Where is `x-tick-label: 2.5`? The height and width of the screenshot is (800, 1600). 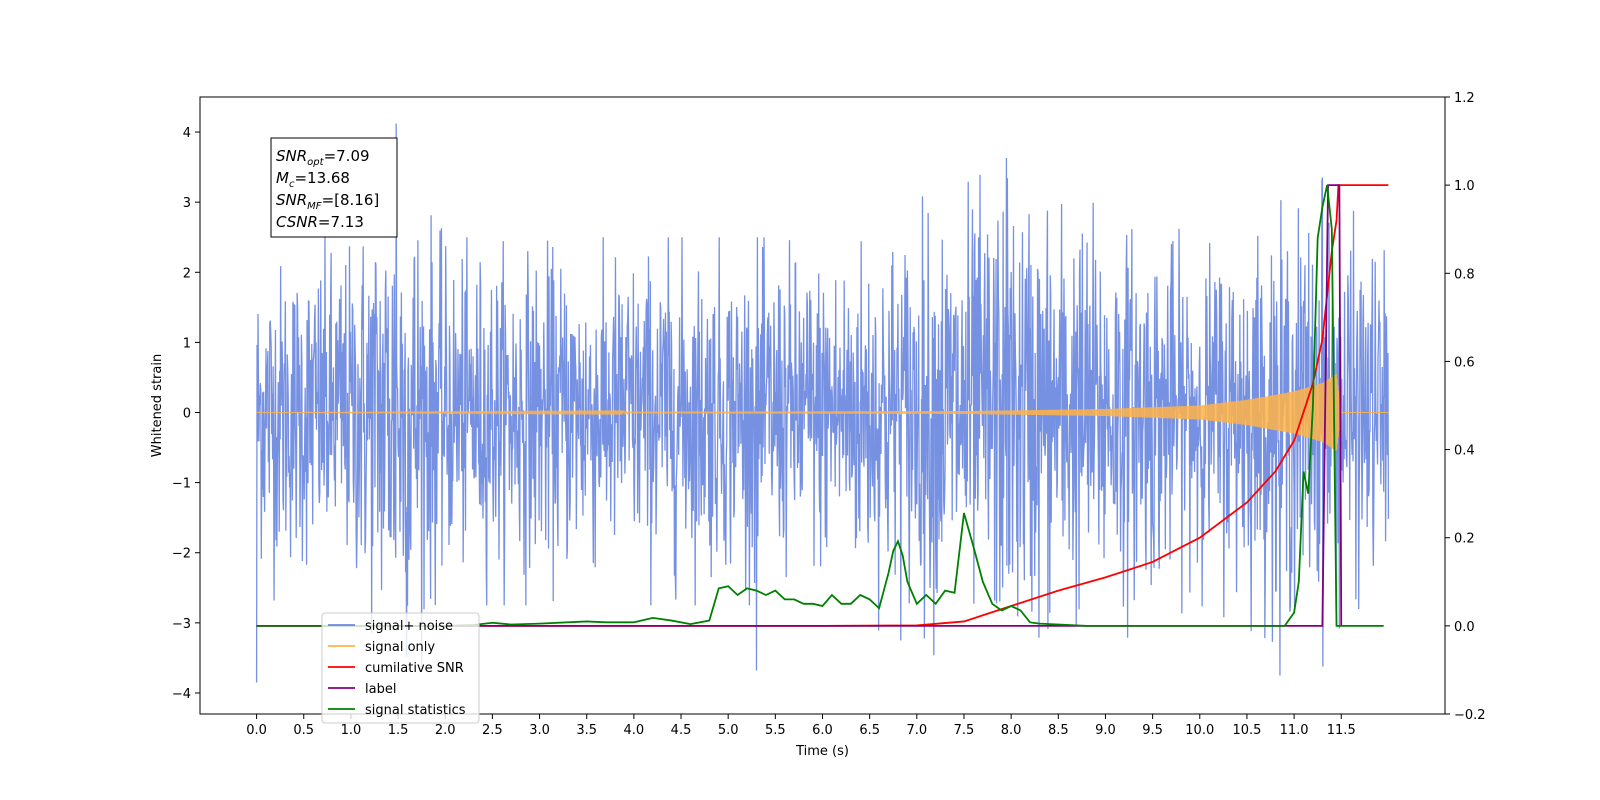 x-tick-label: 2.5 is located at coordinates (492, 730).